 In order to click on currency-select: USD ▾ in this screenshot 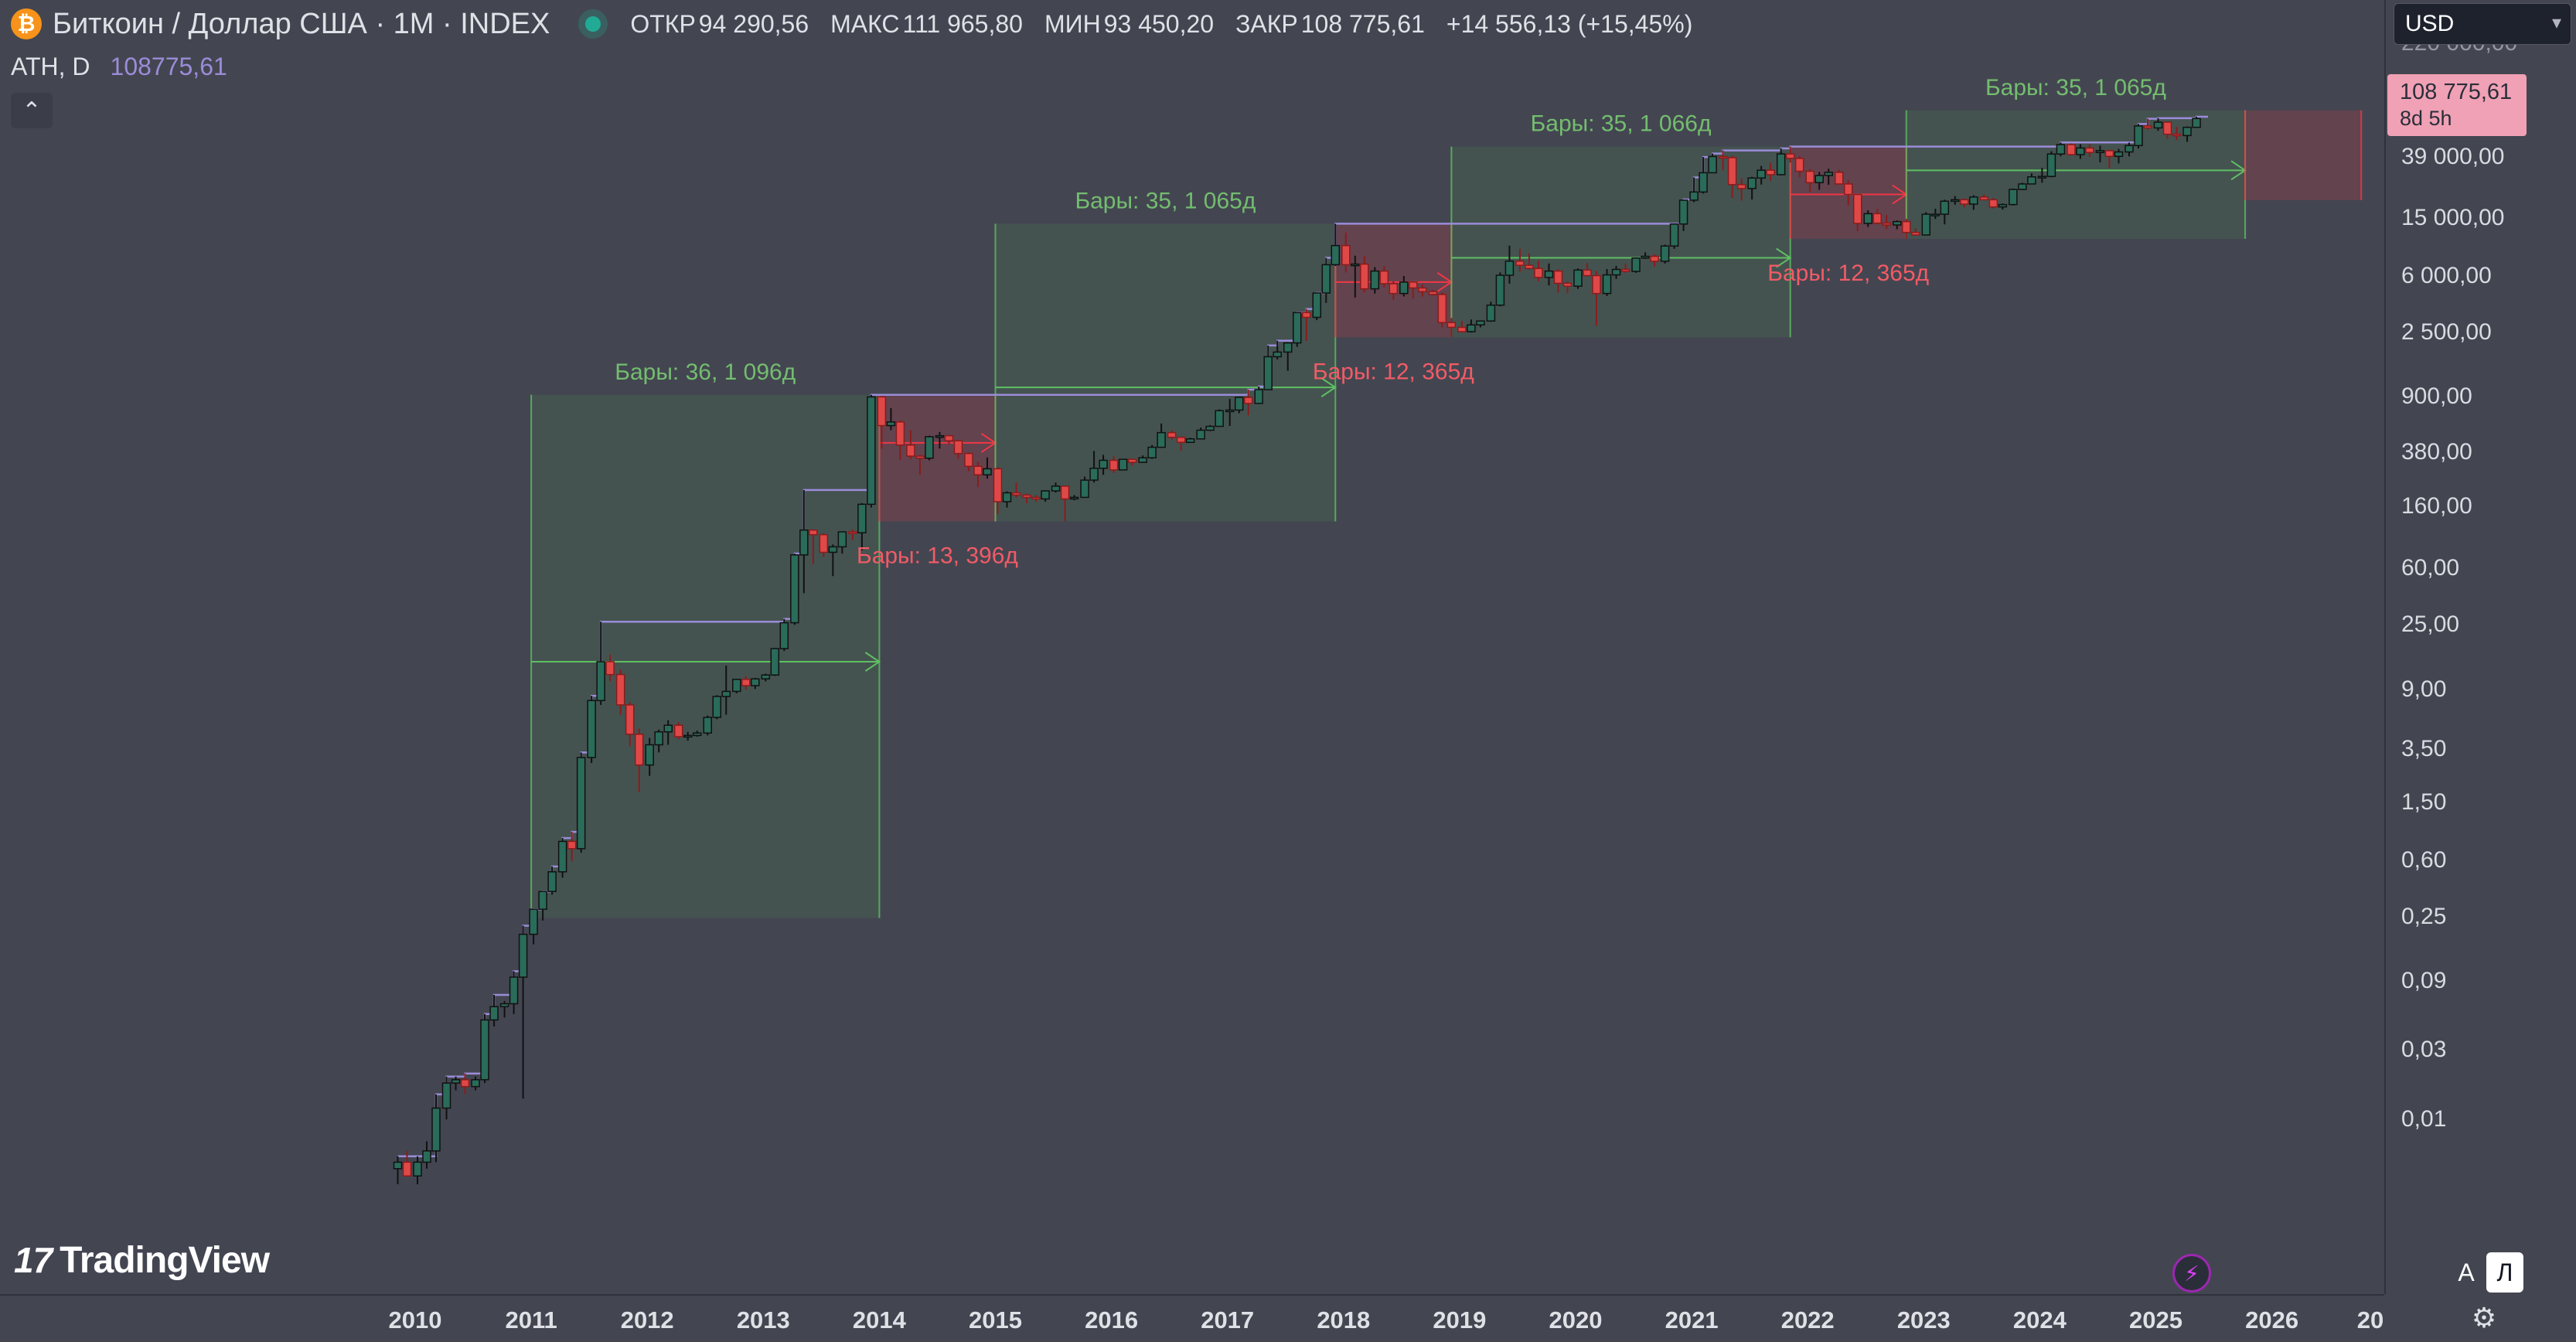, I will do `click(2482, 24)`.